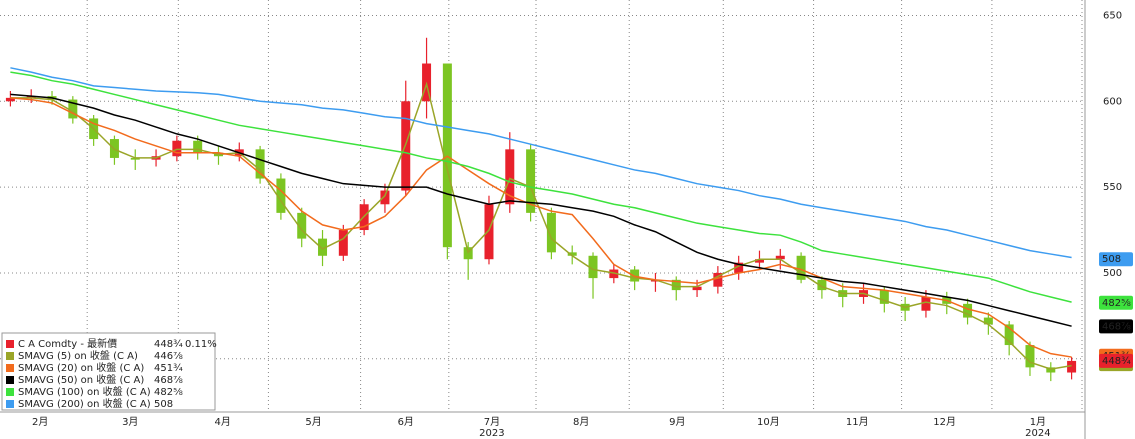  What do you see at coordinates (81, 379) in the screenshot?
I see `legend-name: SMAVG (50) on 收盤 (C A)` at bounding box center [81, 379].